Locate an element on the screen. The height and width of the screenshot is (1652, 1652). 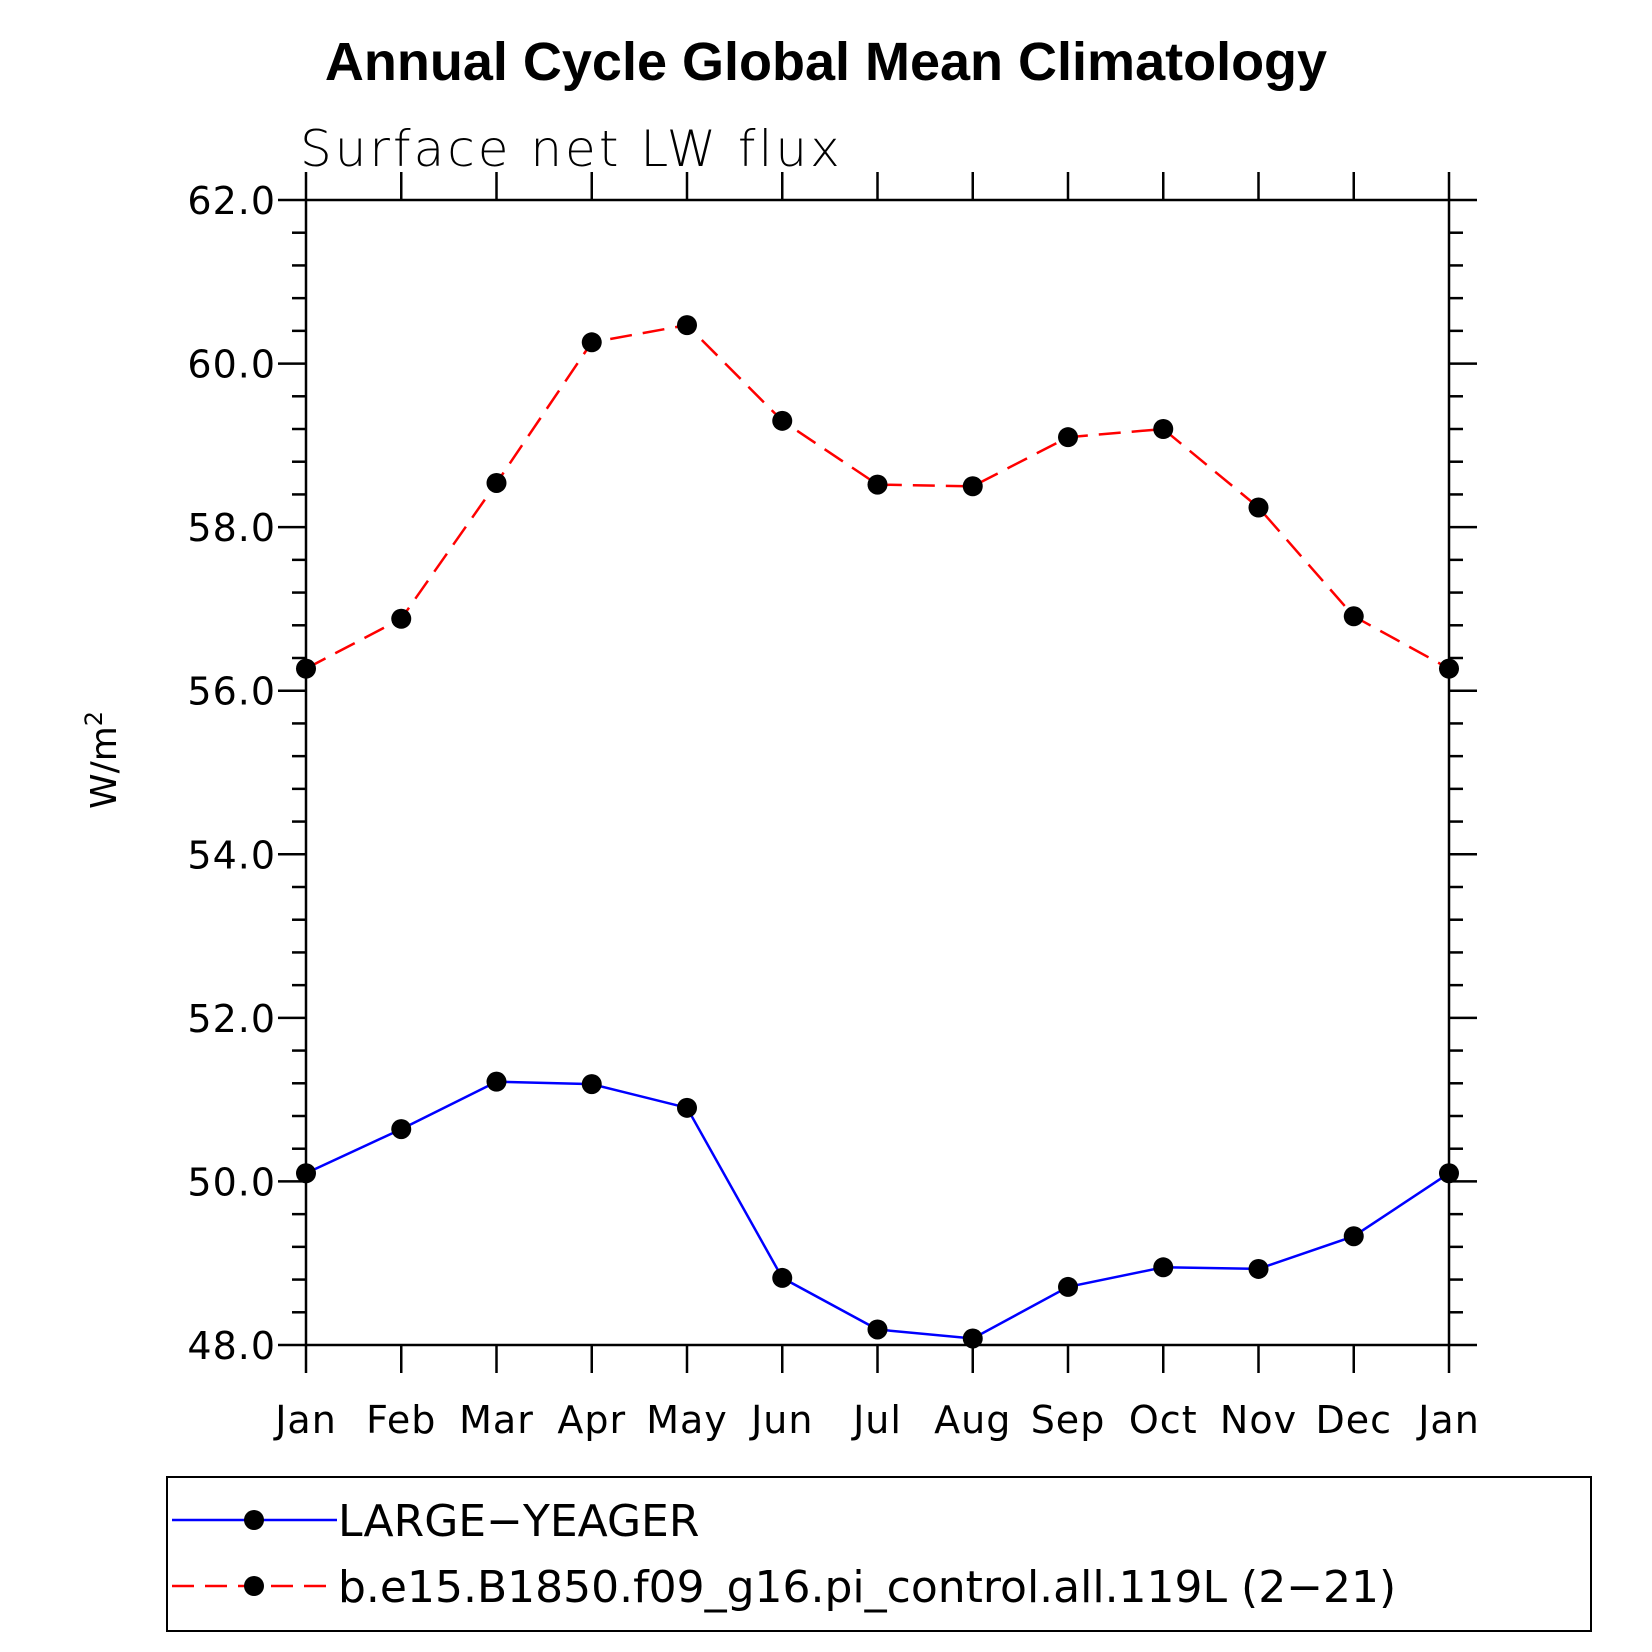
x-tick-label: May is located at coordinates (687, 1420).